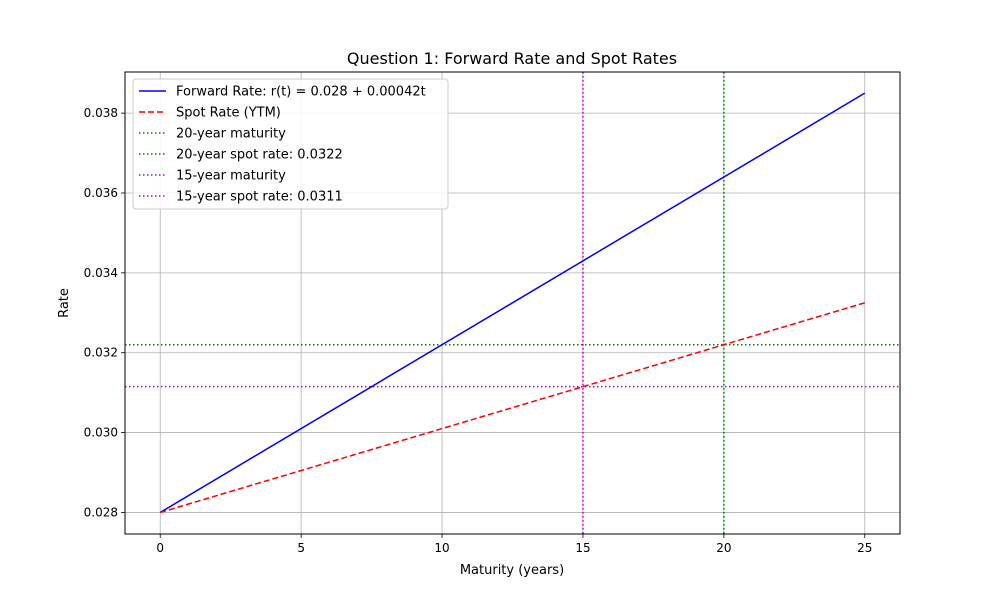 This screenshot has height=600, width=1000. What do you see at coordinates (101, 433) in the screenshot?
I see `y-tick-label: 0.030` at bounding box center [101, 433].